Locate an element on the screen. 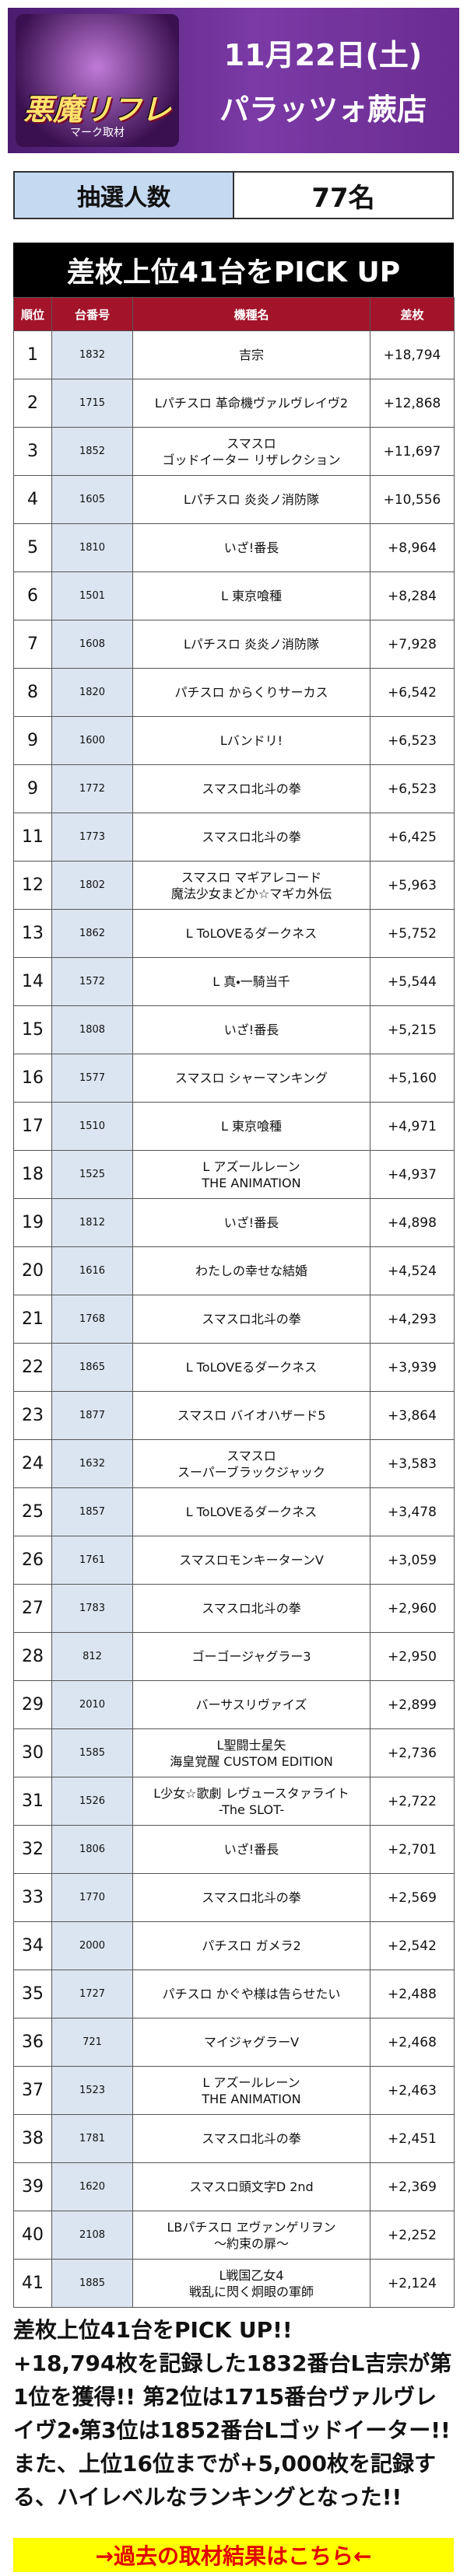 Image resolution: width=467 pixels, height=2576 pixels. machine-name: LBパチスロ ヱヴァンゲリヲン ～約束の扉～ is located at coordinates (251, 2235).